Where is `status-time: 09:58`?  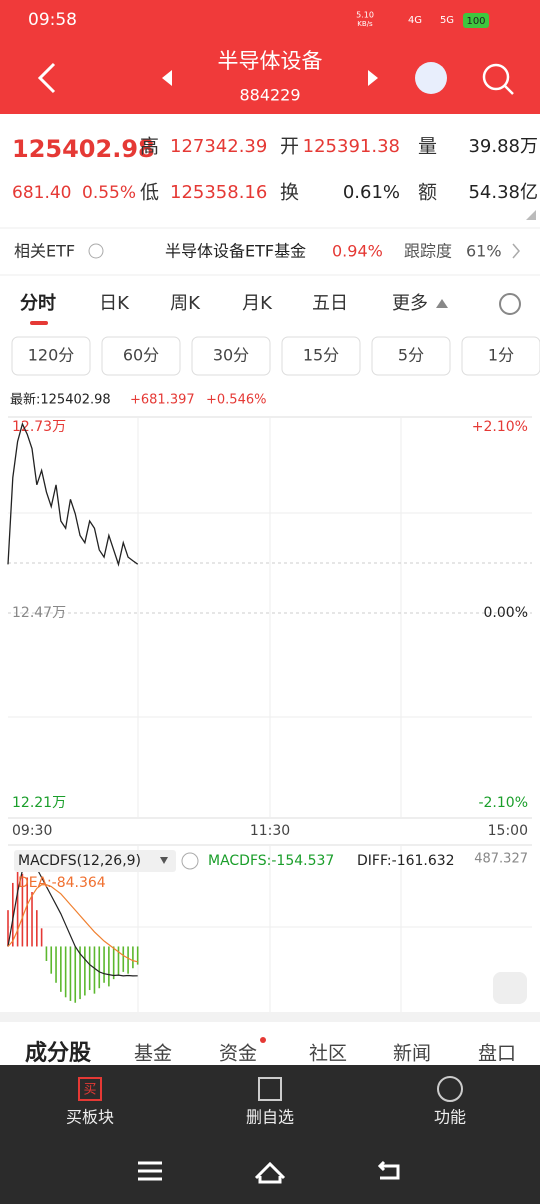 status-time: 09:58 is located at coordinates (52, 20).